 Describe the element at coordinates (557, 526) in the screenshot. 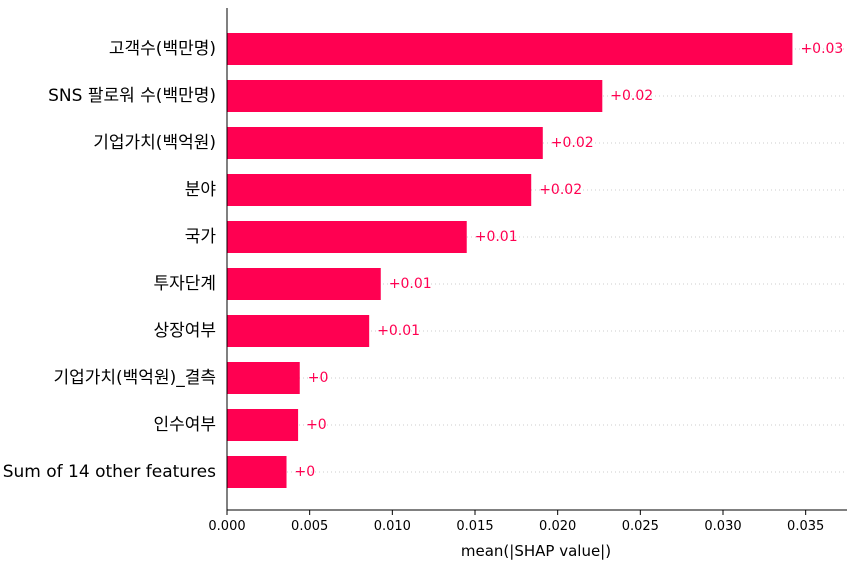

I see `x-tick-label: 0.020` at that location.